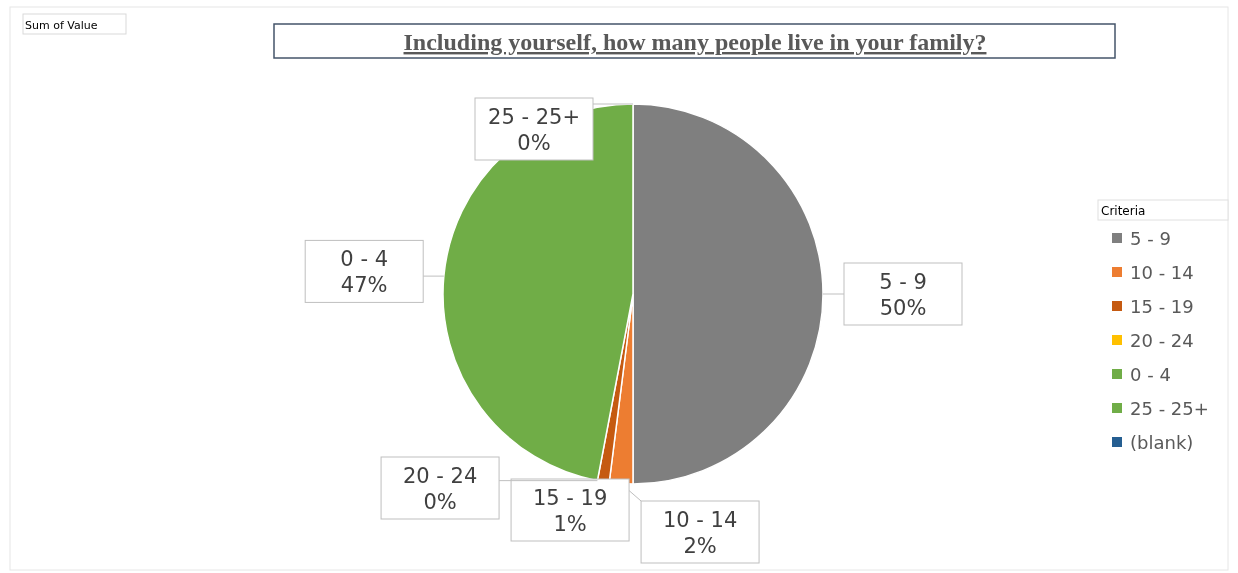 This screenshot has height=573, width=1238. Describe the element at coordinates (364, 259) in the screenshot. I see `slice-label: 0 - 4` at that location.